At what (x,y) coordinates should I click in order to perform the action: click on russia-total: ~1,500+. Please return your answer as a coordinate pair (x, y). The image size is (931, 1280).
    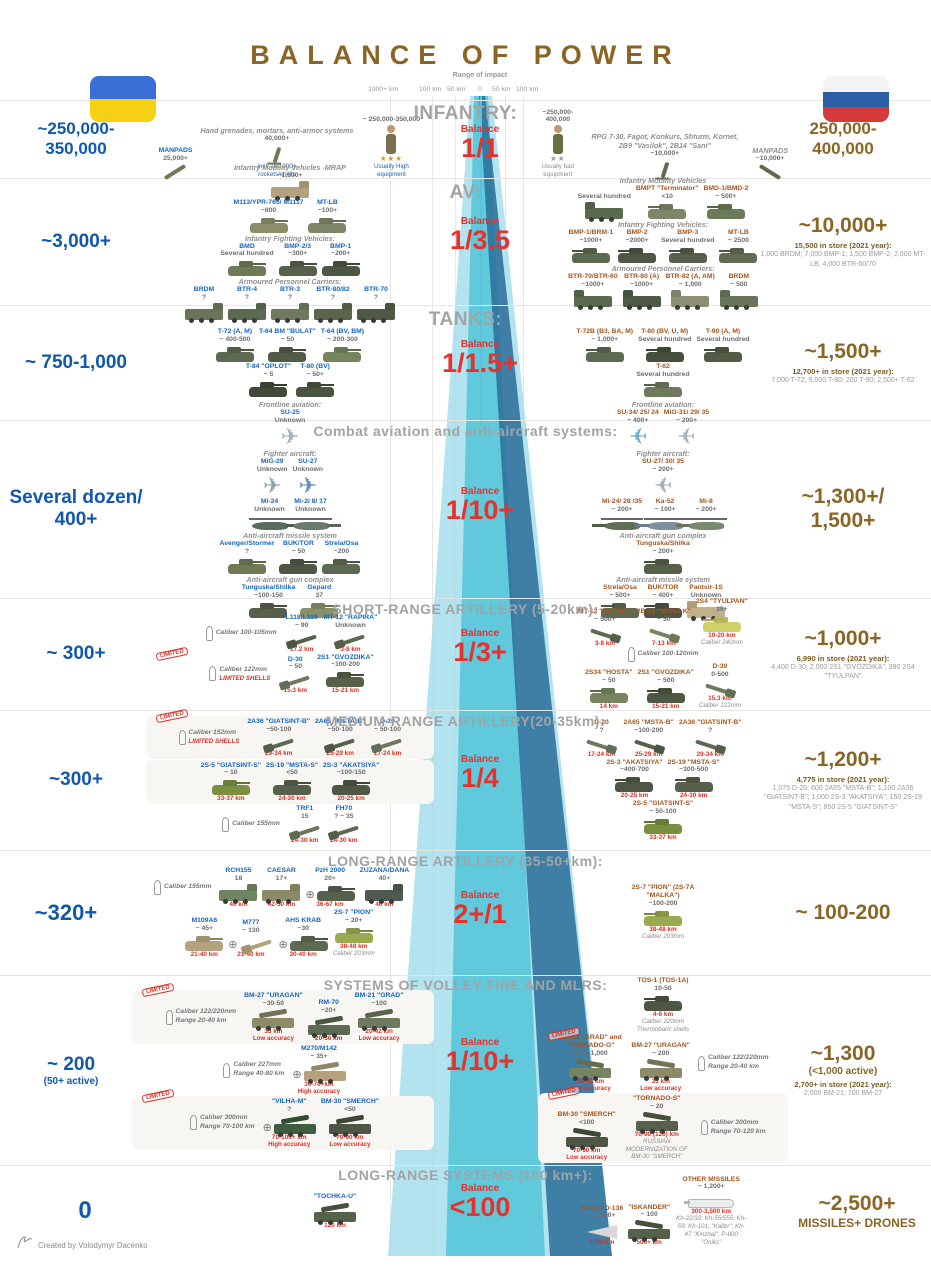
    Looking at the image, I should click on (843, 351).